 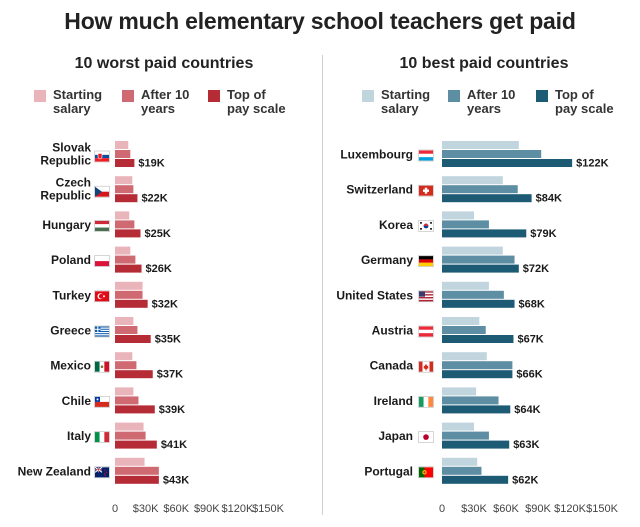 What do you see at coordinates (456, 366) in the screenshot?
I see `best-row: $66K Canada` at bounding box center [456, 366].